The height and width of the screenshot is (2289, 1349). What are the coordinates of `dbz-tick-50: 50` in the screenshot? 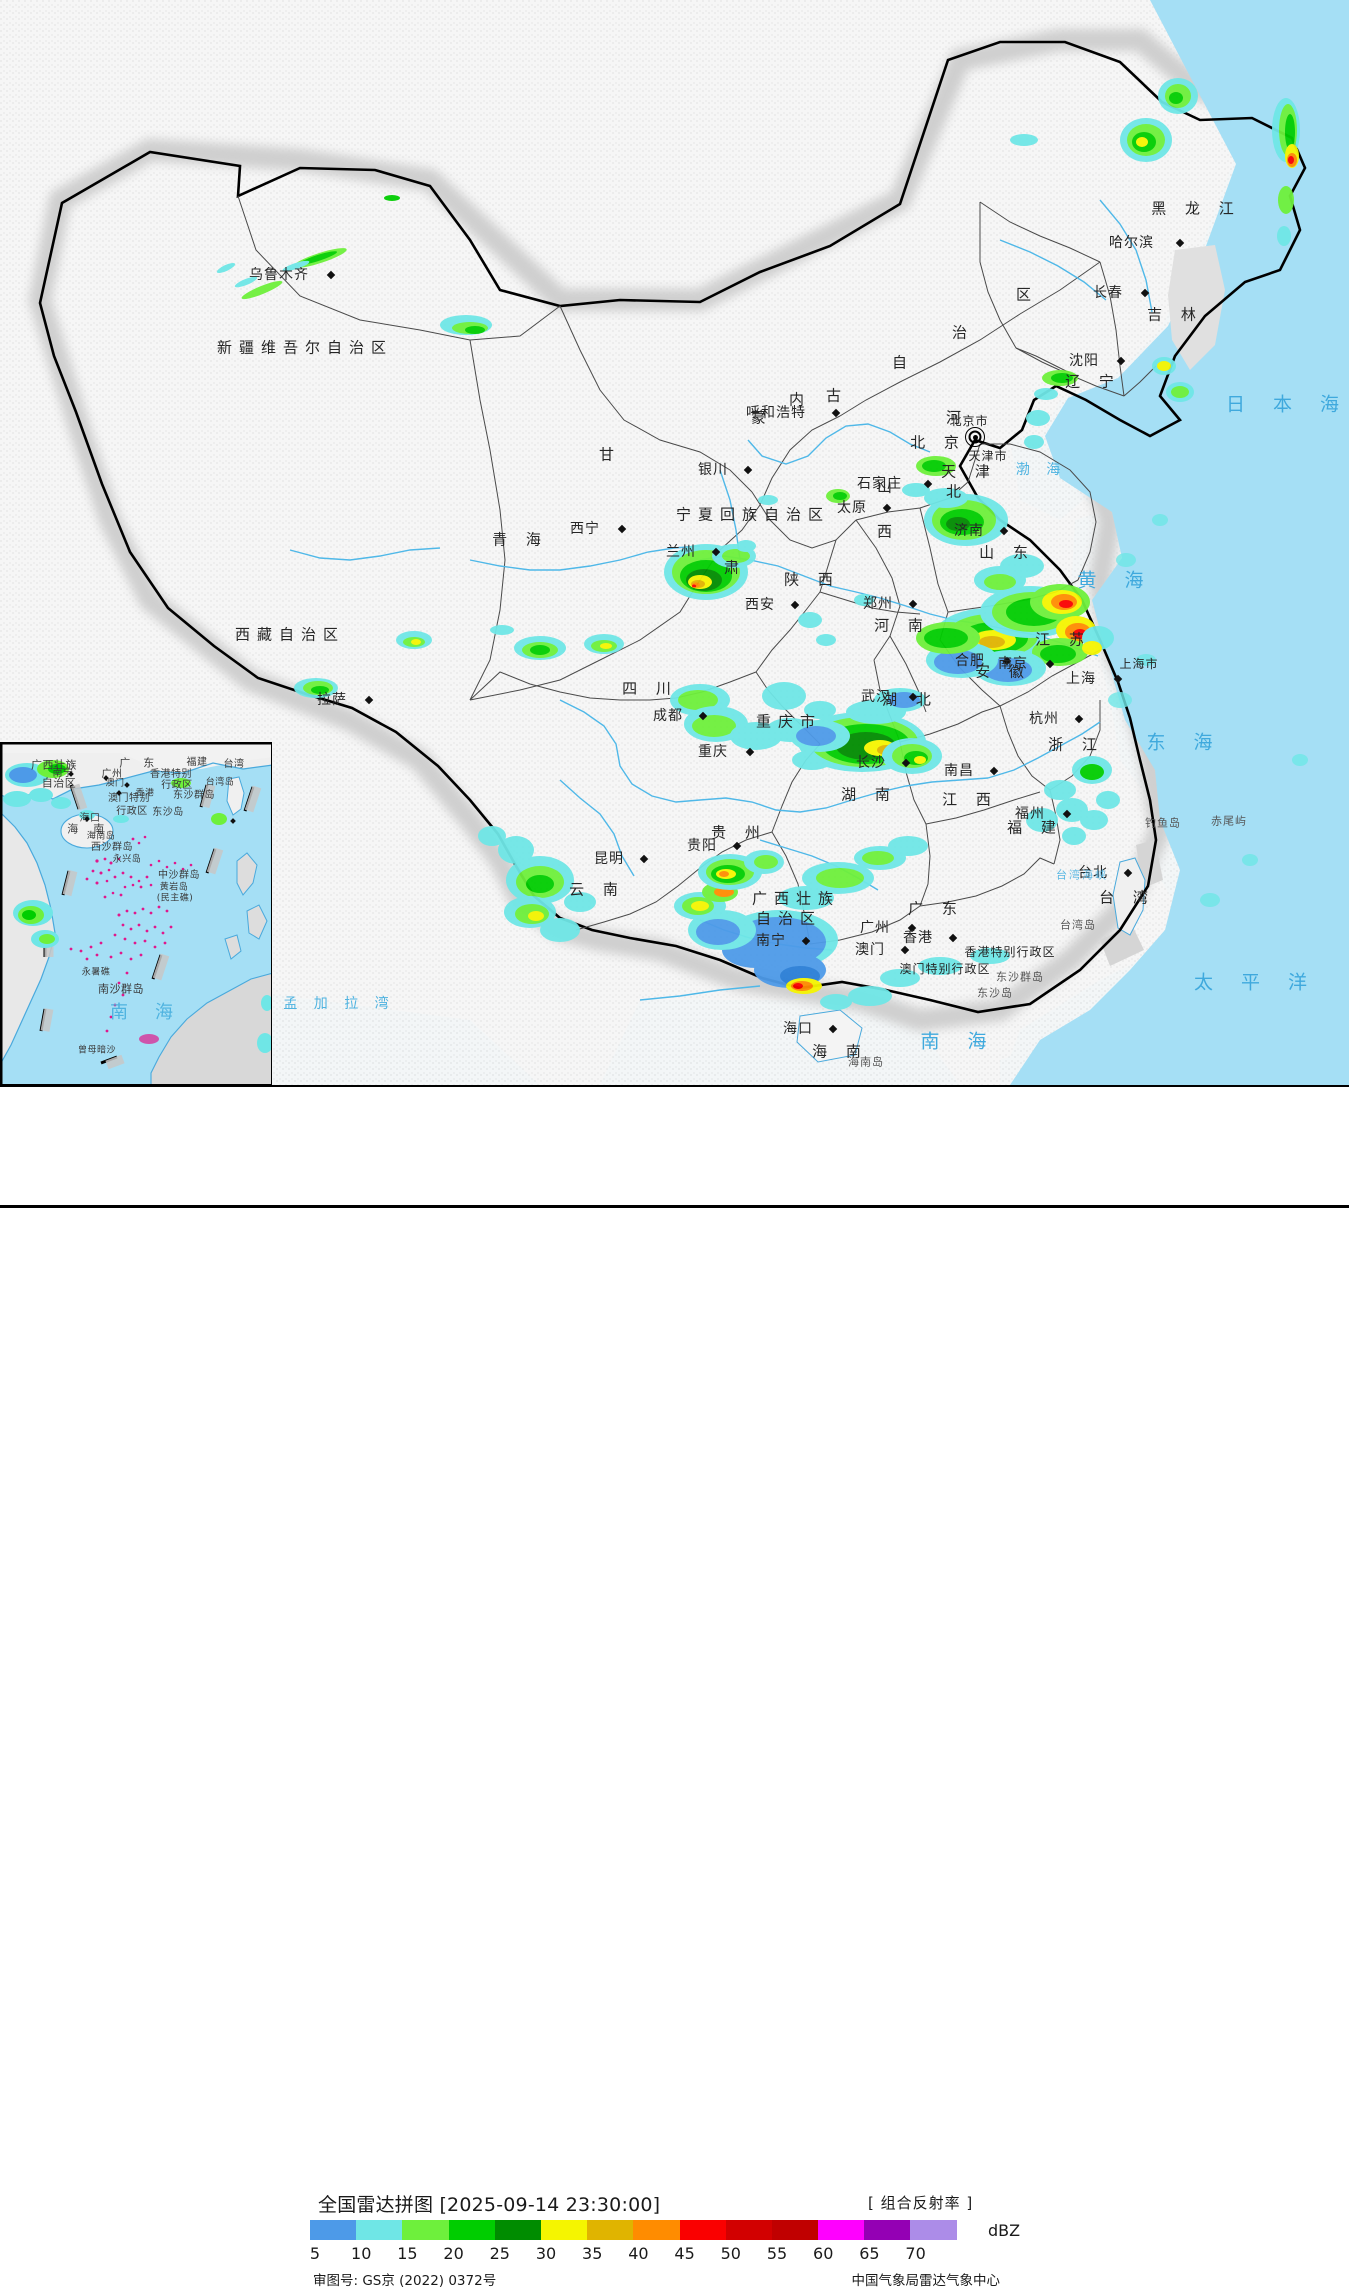 It's located at (730, 2253).